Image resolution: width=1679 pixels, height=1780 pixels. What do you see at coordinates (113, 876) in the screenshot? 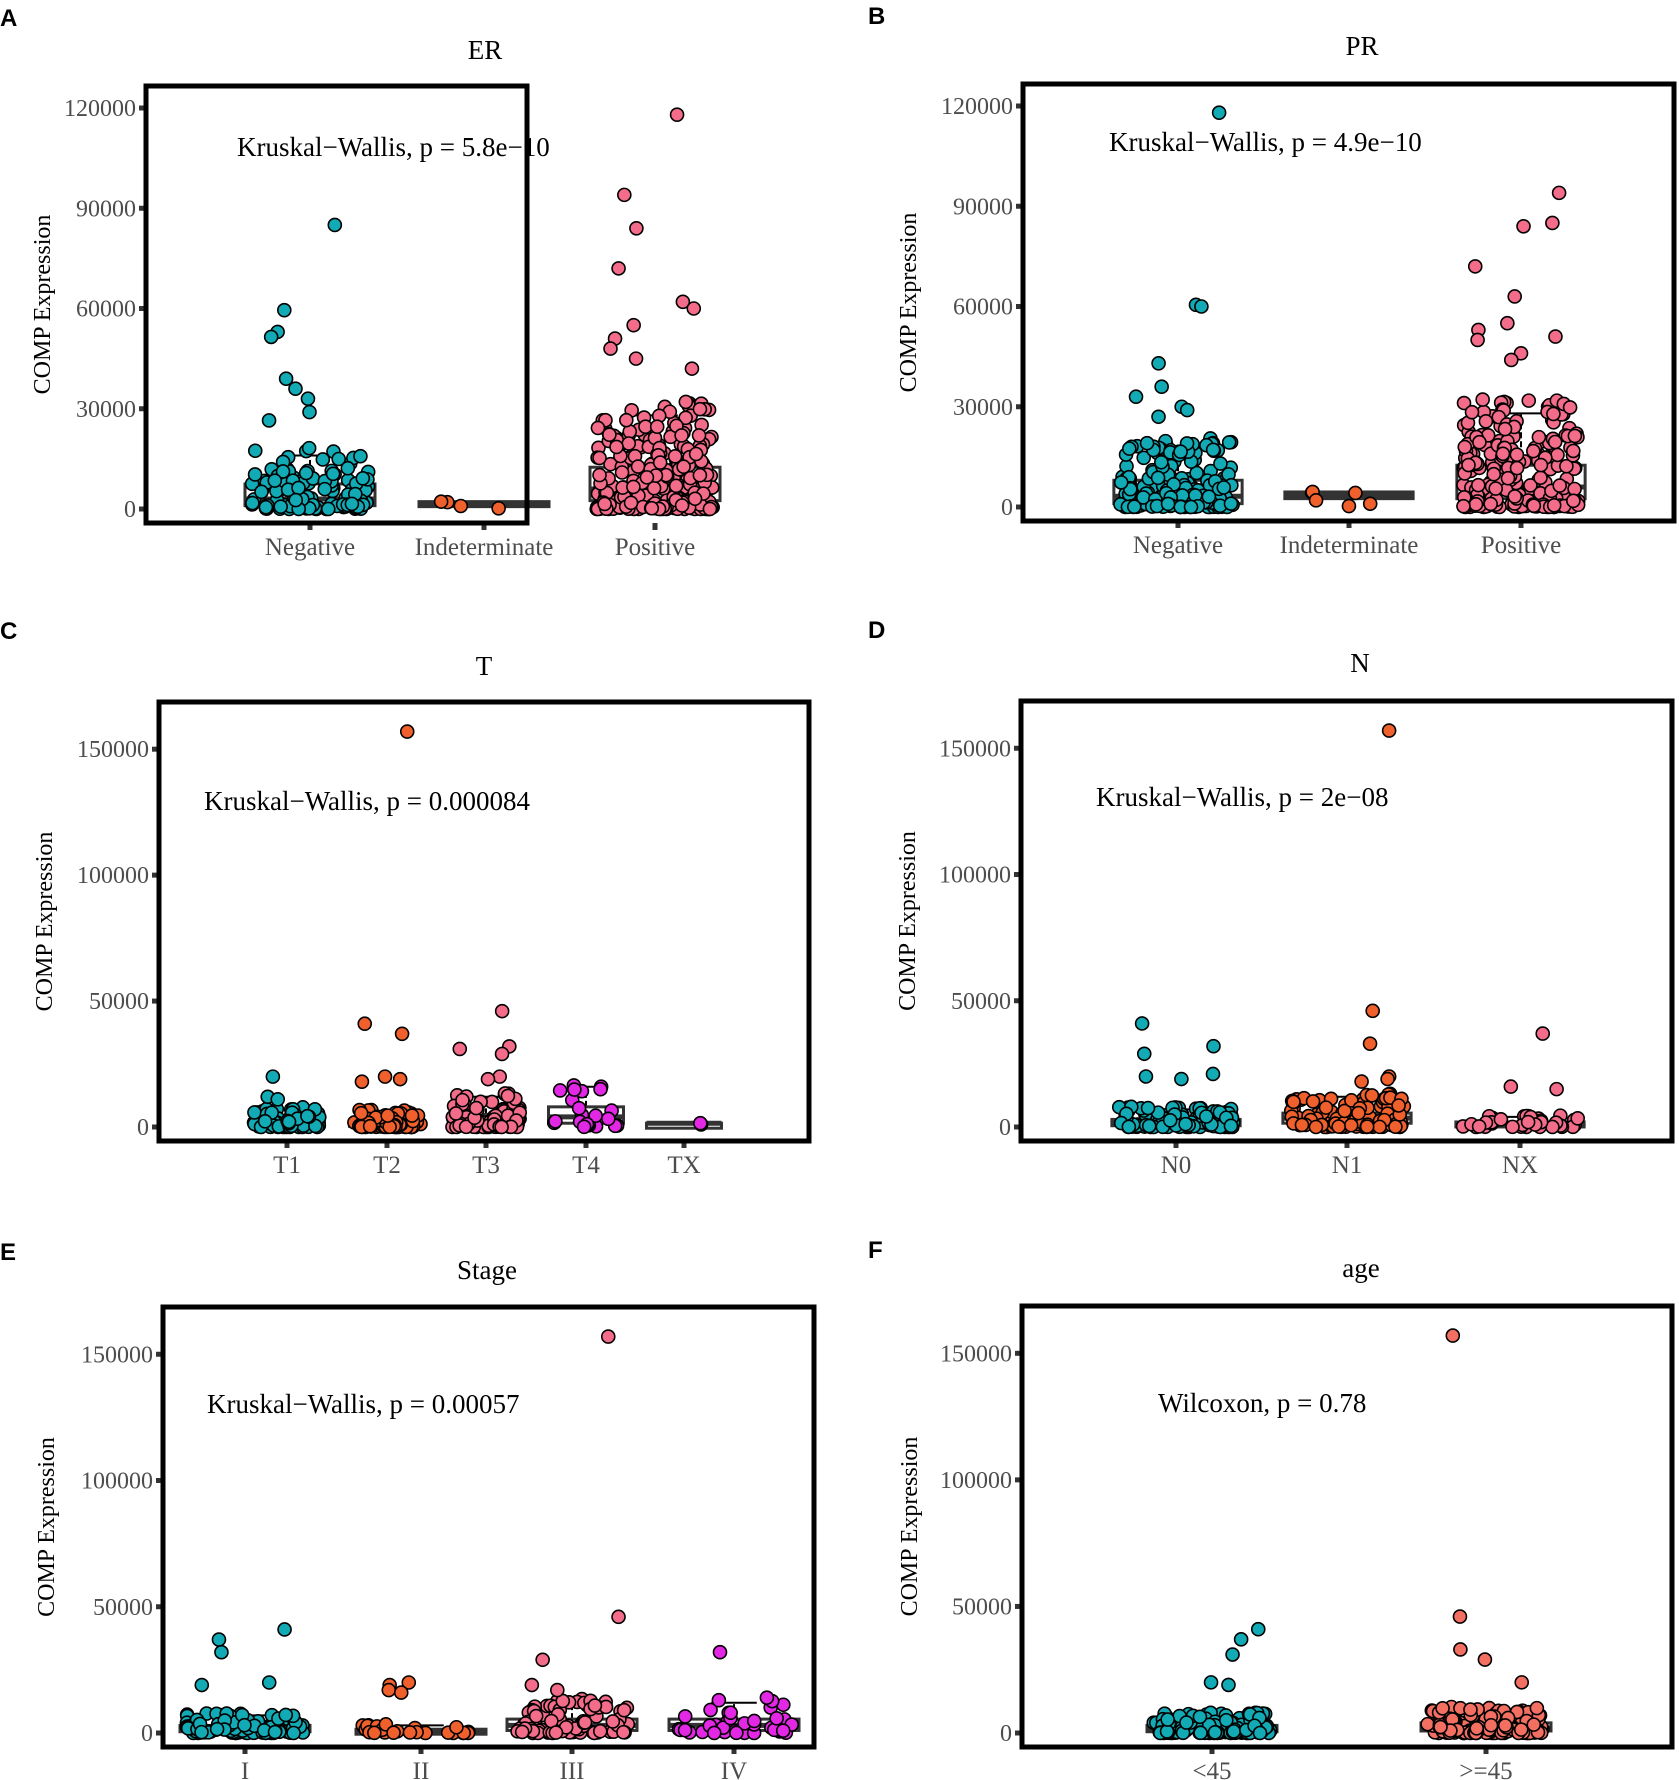
I see `y-tick-label: 100000` at bounding box center [113, 876].